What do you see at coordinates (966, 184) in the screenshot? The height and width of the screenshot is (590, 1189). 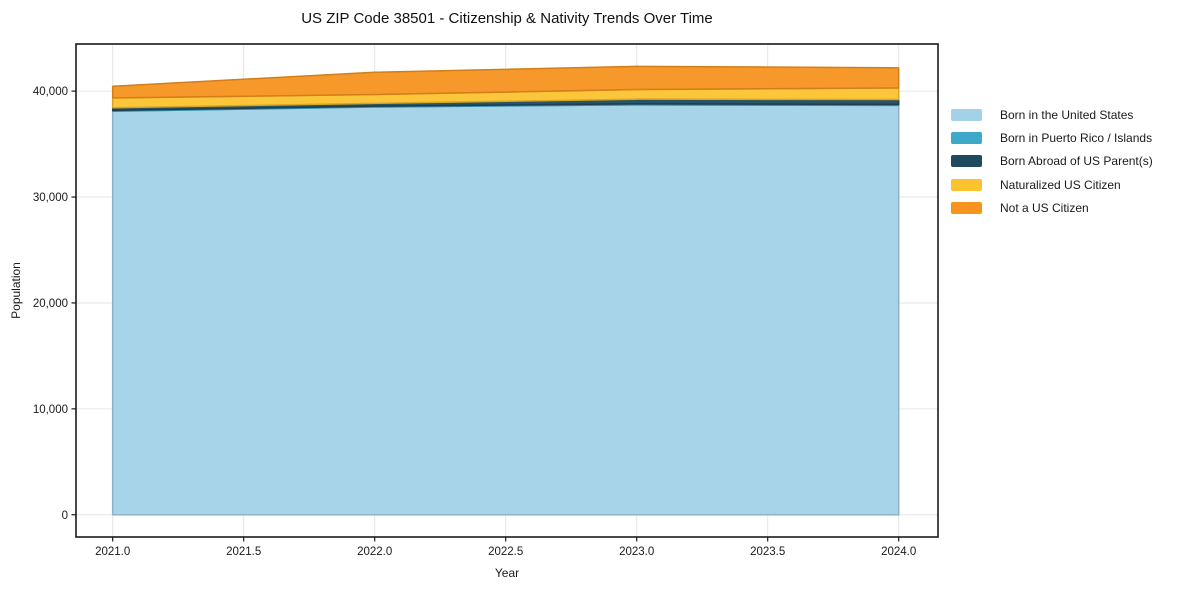 I see `legend-swatch-naturalized-icon` at bounding box center [966, 184].